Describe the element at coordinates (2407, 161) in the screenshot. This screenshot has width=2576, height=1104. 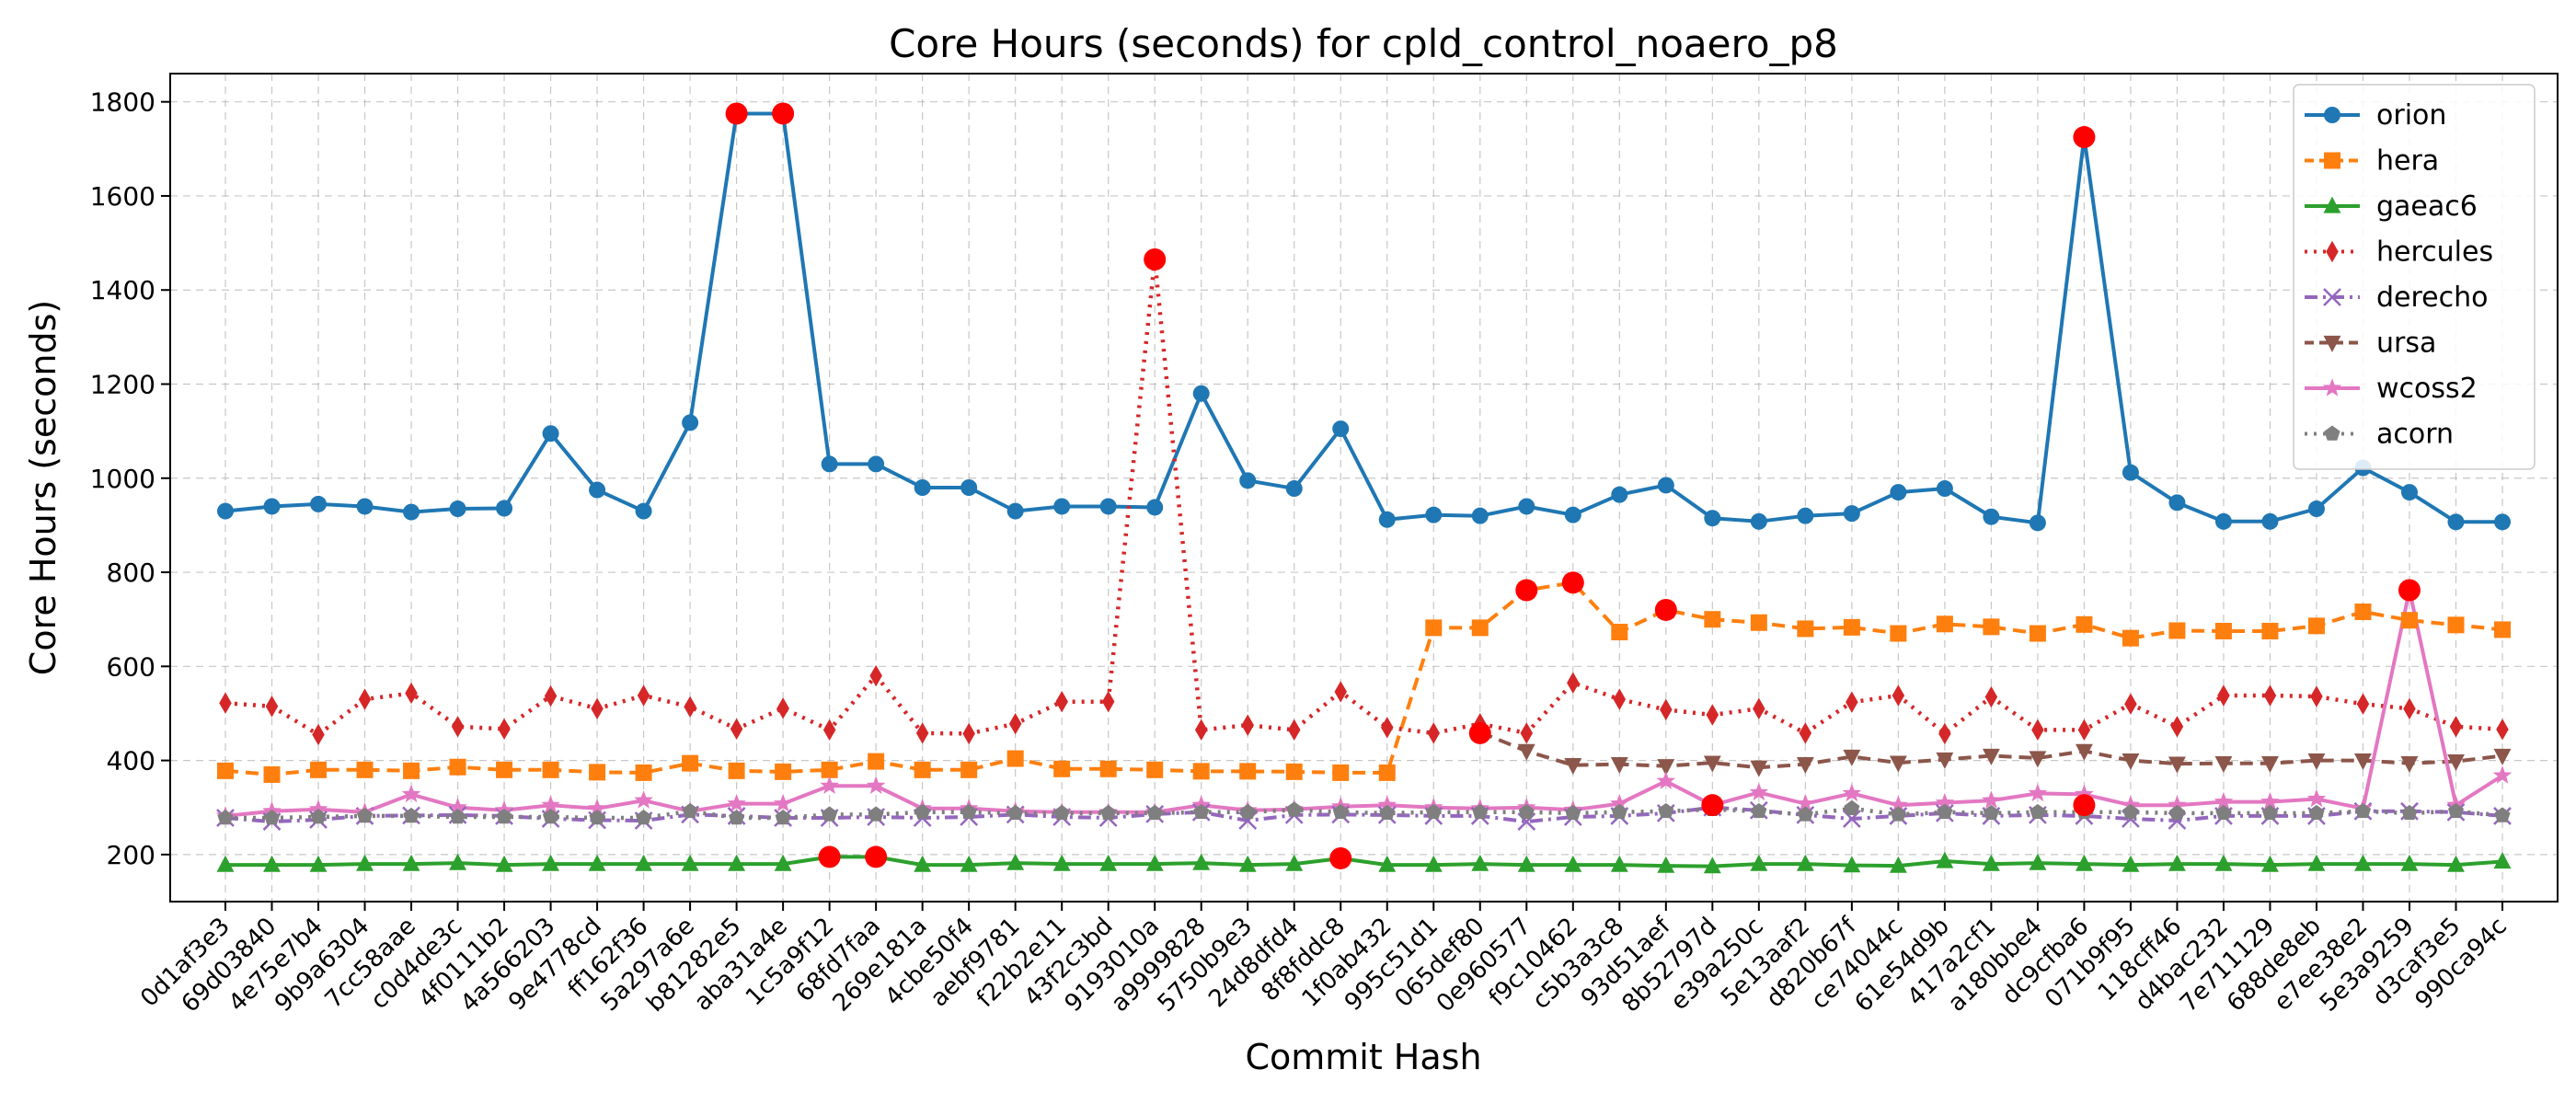
I see `legend-label-hera: hera` at that location.